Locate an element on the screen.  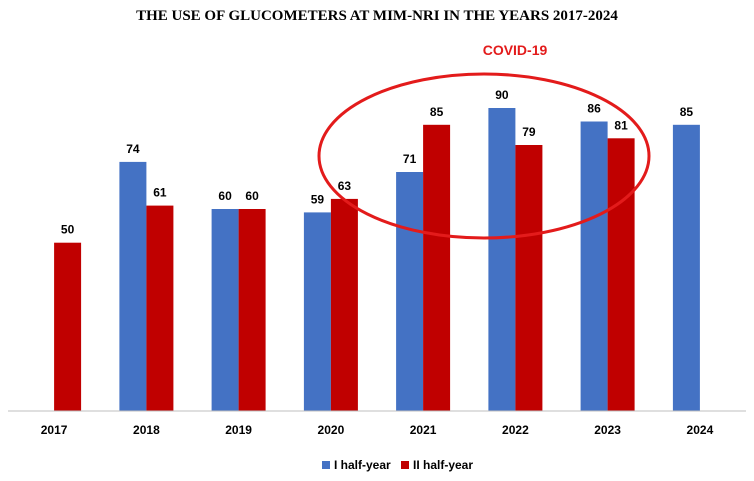
x-tick-2023: 2023 is located at coordinates (607, 430).